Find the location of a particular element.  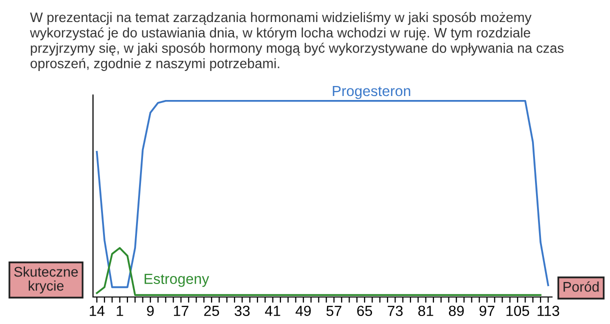

series-label: Progesteron is located at coordinates (371, 93).